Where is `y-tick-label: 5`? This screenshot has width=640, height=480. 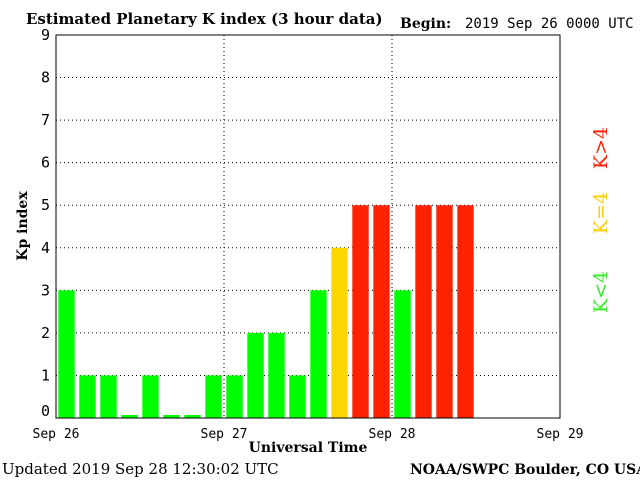
y-tick-label: 5 is located at coordinates (45, 205).